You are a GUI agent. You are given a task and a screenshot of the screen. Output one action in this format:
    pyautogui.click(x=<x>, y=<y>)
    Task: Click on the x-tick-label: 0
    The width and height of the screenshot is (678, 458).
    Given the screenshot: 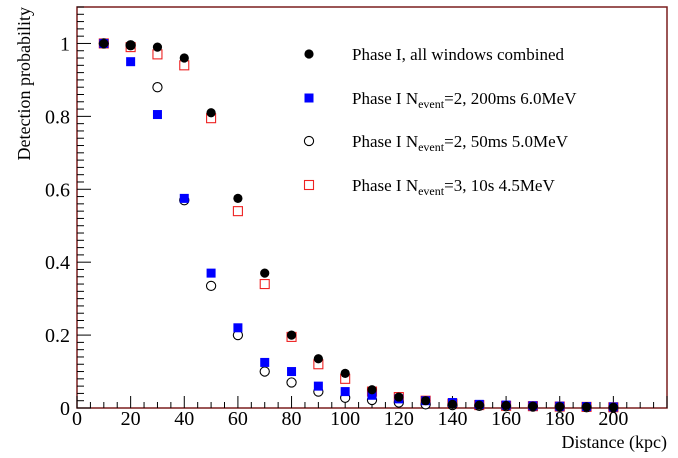 What is the action you would take?
    pyautogui.click(x=77, y=419)
    